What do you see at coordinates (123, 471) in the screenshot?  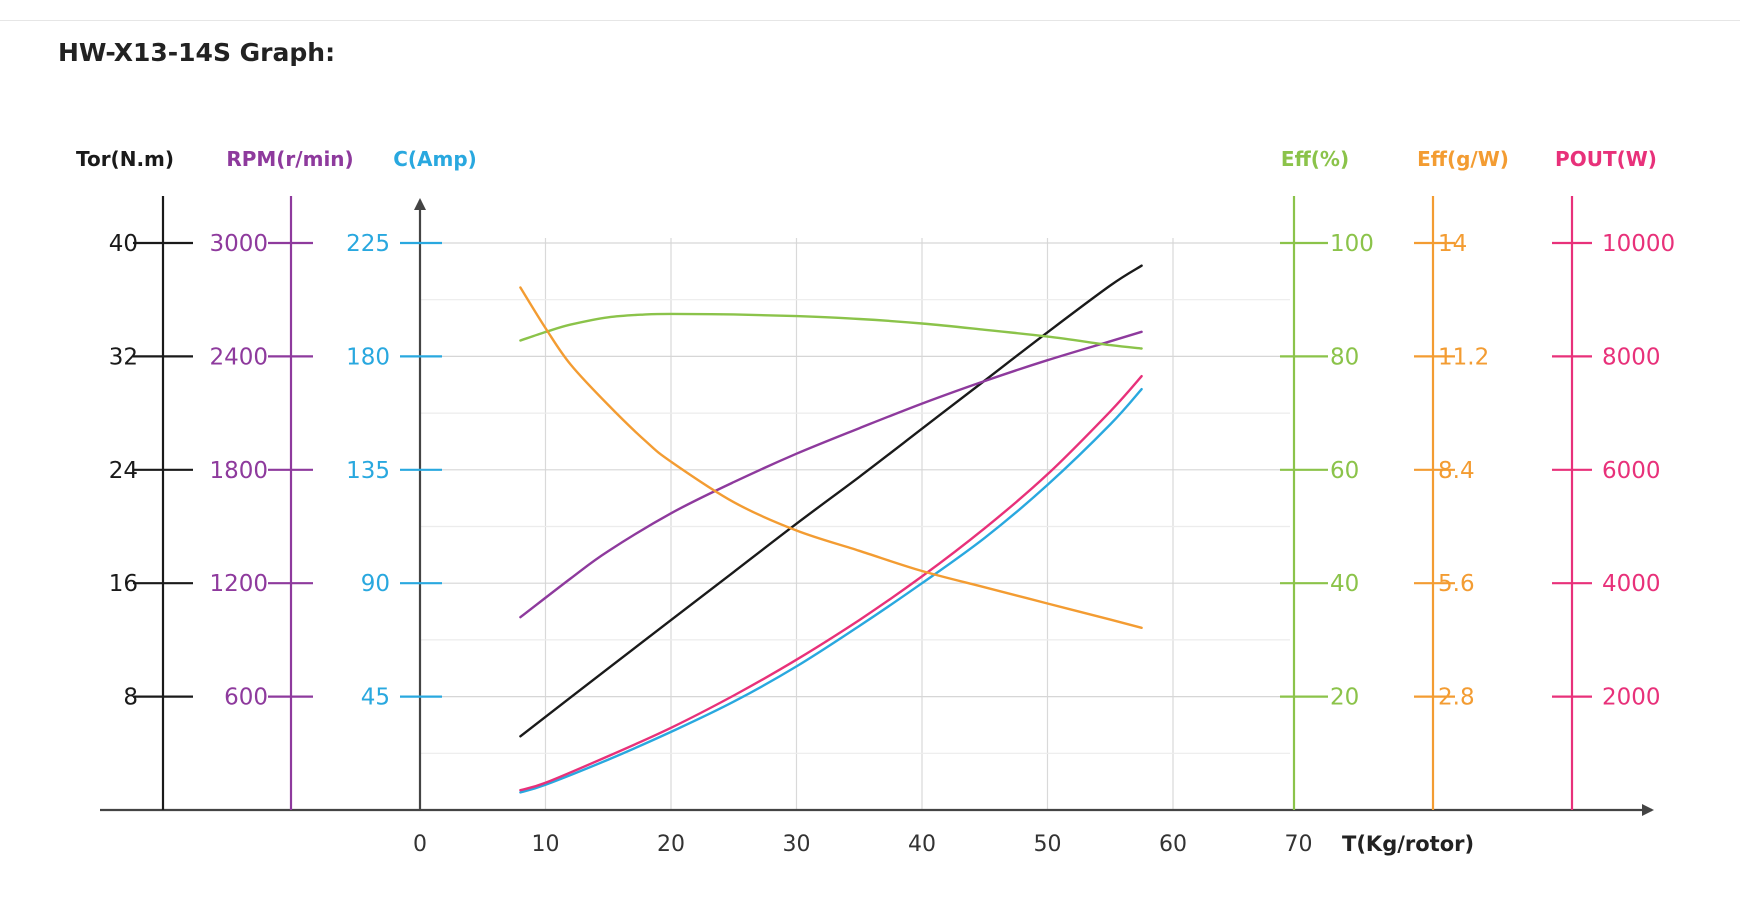 I see `y-tick-label-tor: 24` at bounding box center [123, 471].